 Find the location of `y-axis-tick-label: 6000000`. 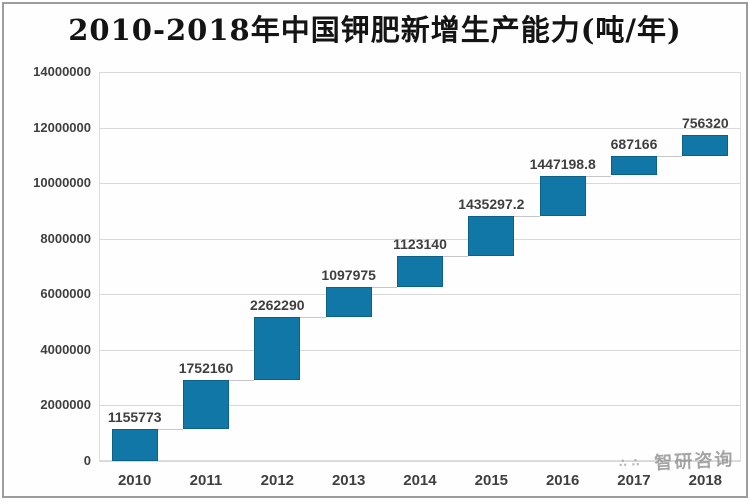

y-axis-tick-label: 6000000 is located at coordinates (65, 294).